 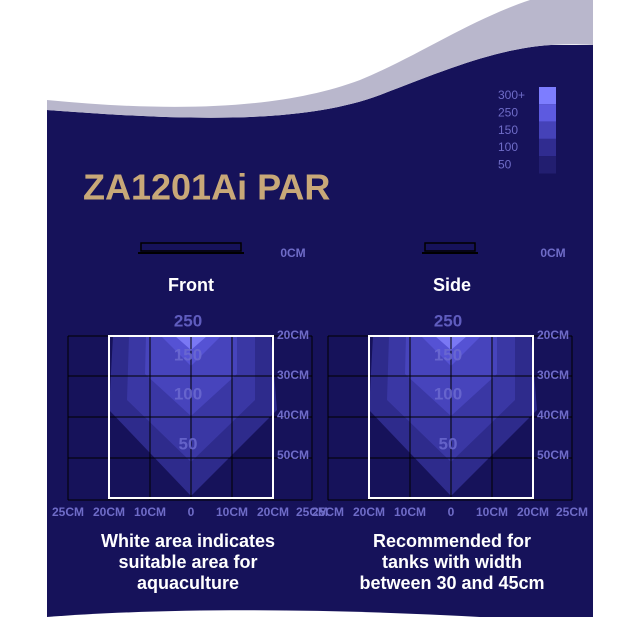 What do you see at coordinates (320, 625) in the screenshot?
I see `wave-bottom` at bounding box center [320, 625].